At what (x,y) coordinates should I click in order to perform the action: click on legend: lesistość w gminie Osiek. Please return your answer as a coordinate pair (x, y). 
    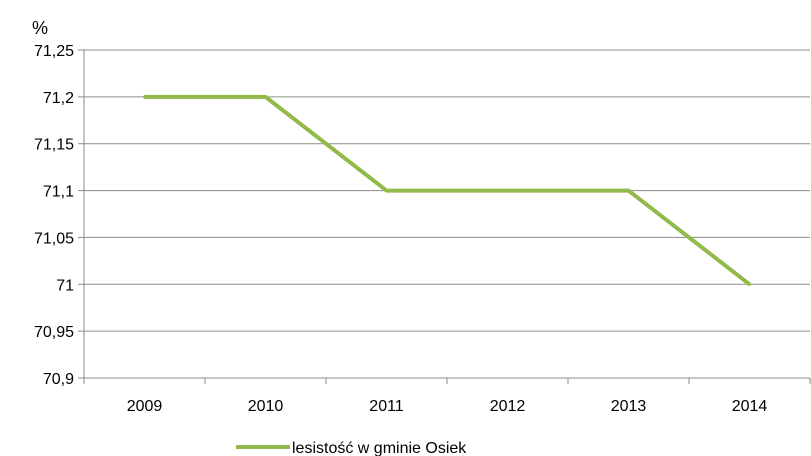
    Looking at the image, I should click on (351, 448).